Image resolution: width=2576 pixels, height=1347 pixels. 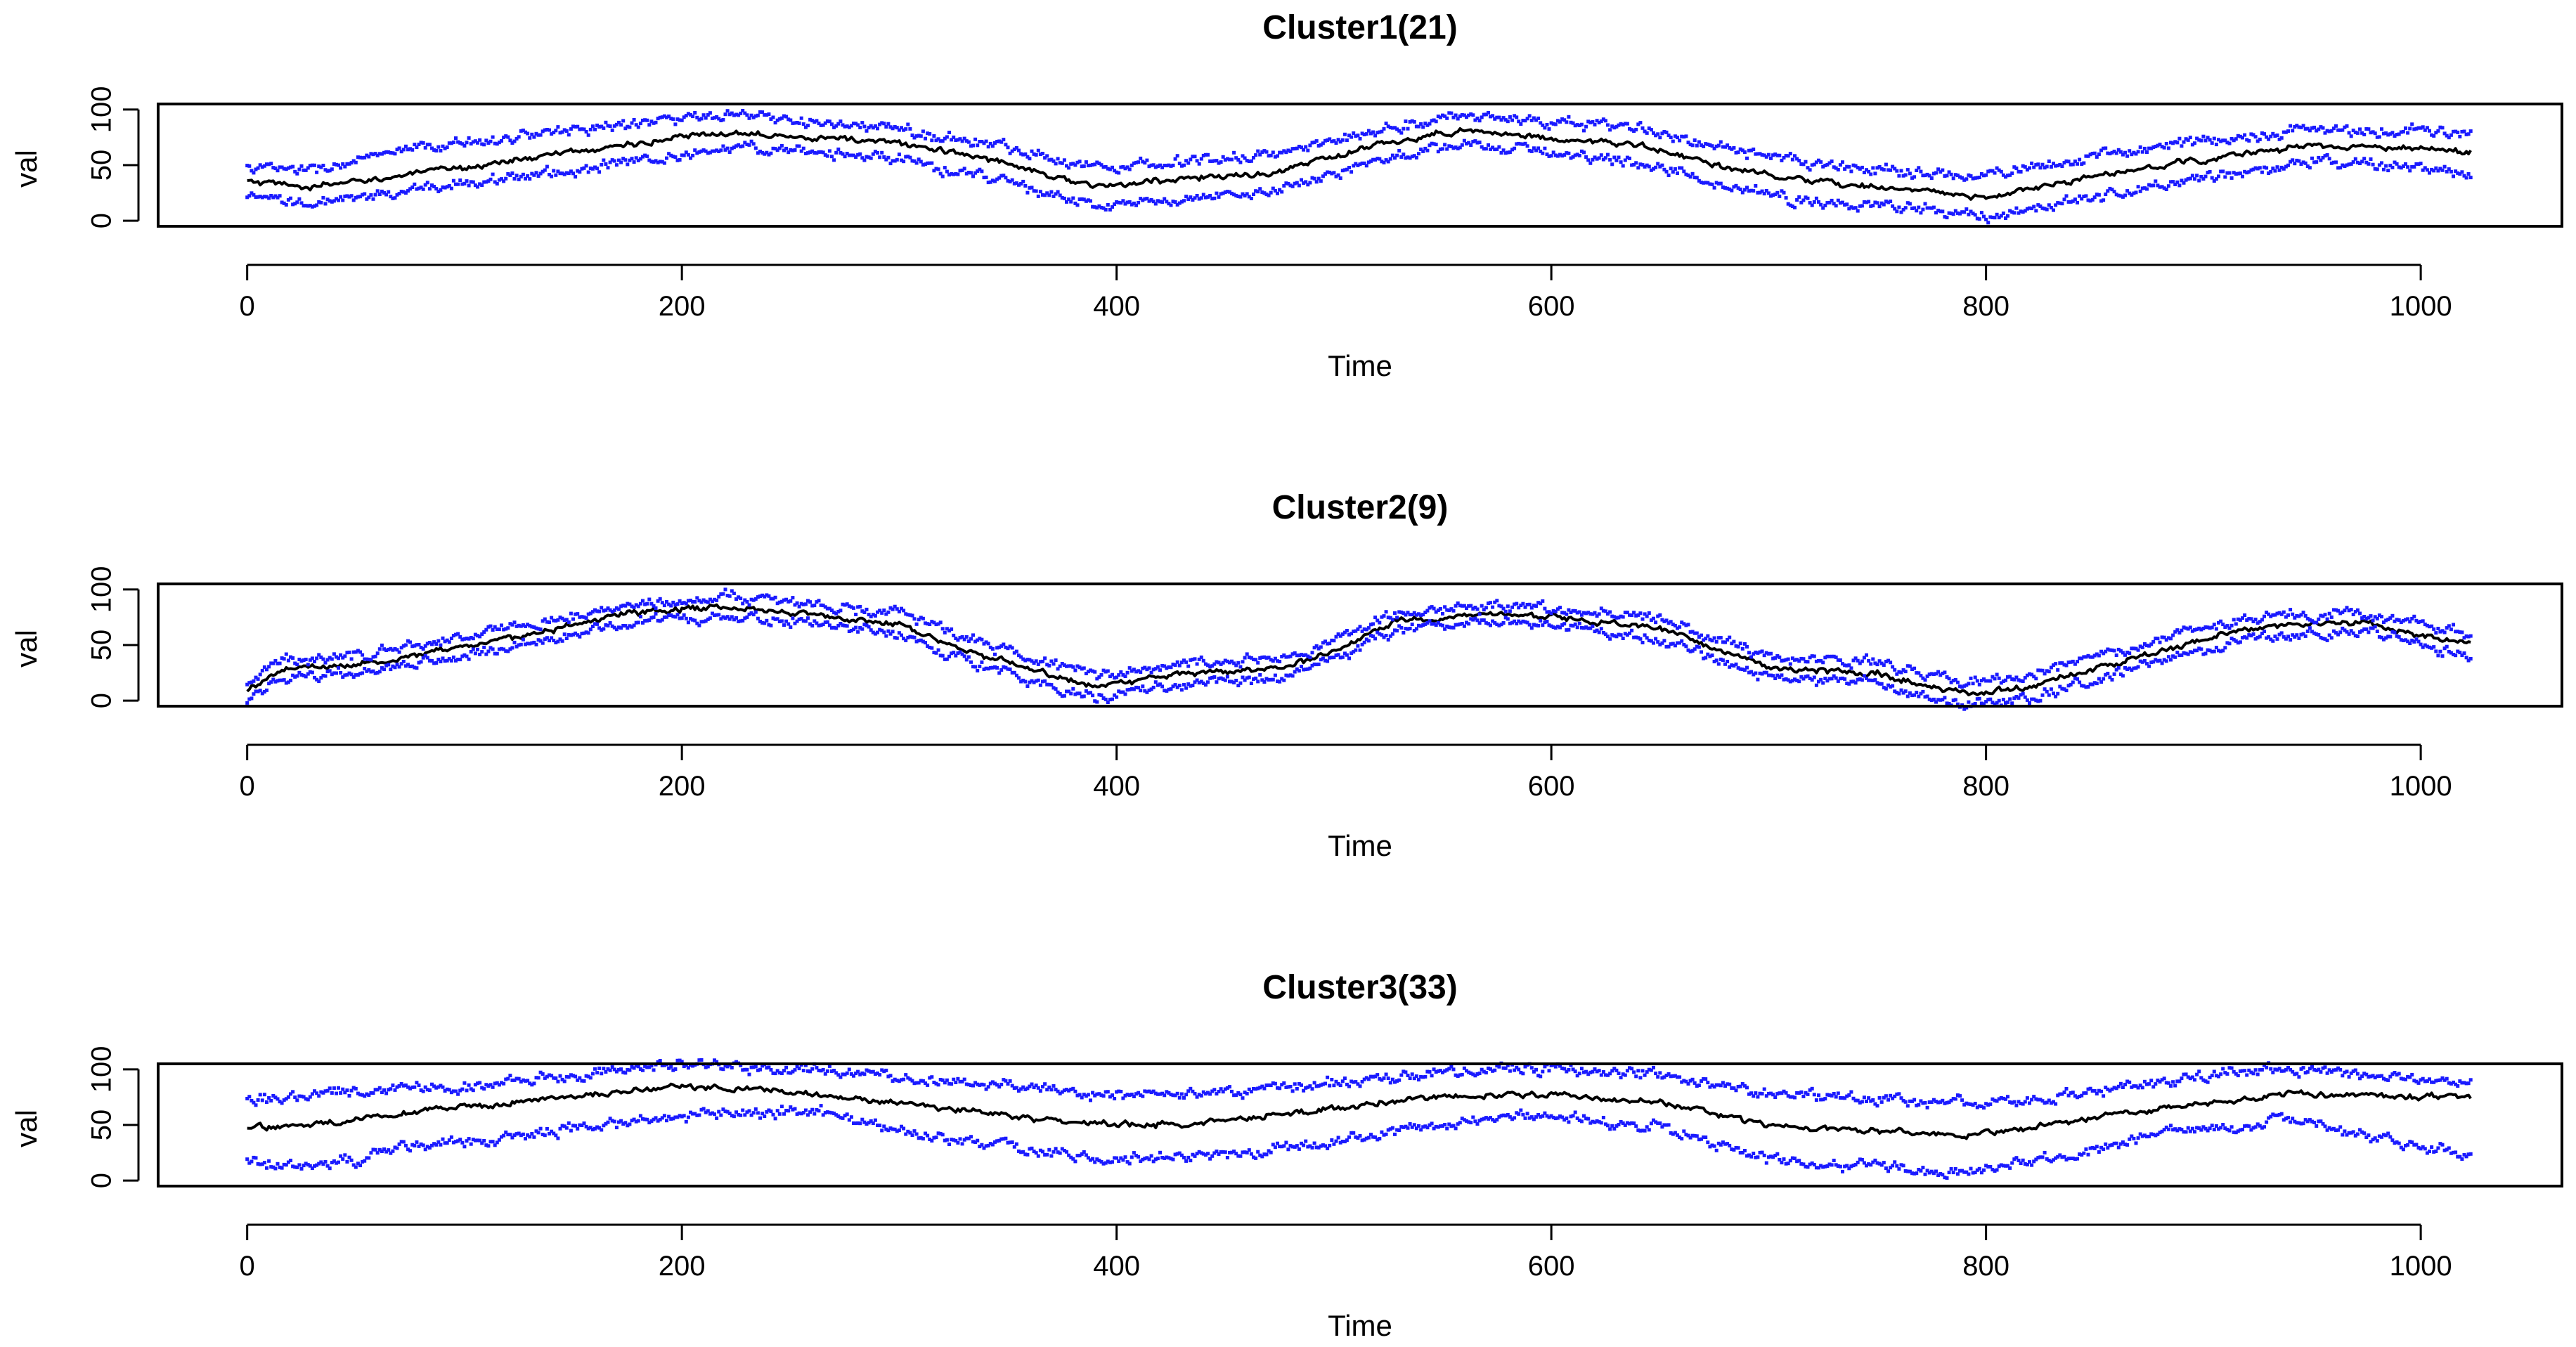 I want to click on x-axis-label: Time, so click(x=1360, y=846).